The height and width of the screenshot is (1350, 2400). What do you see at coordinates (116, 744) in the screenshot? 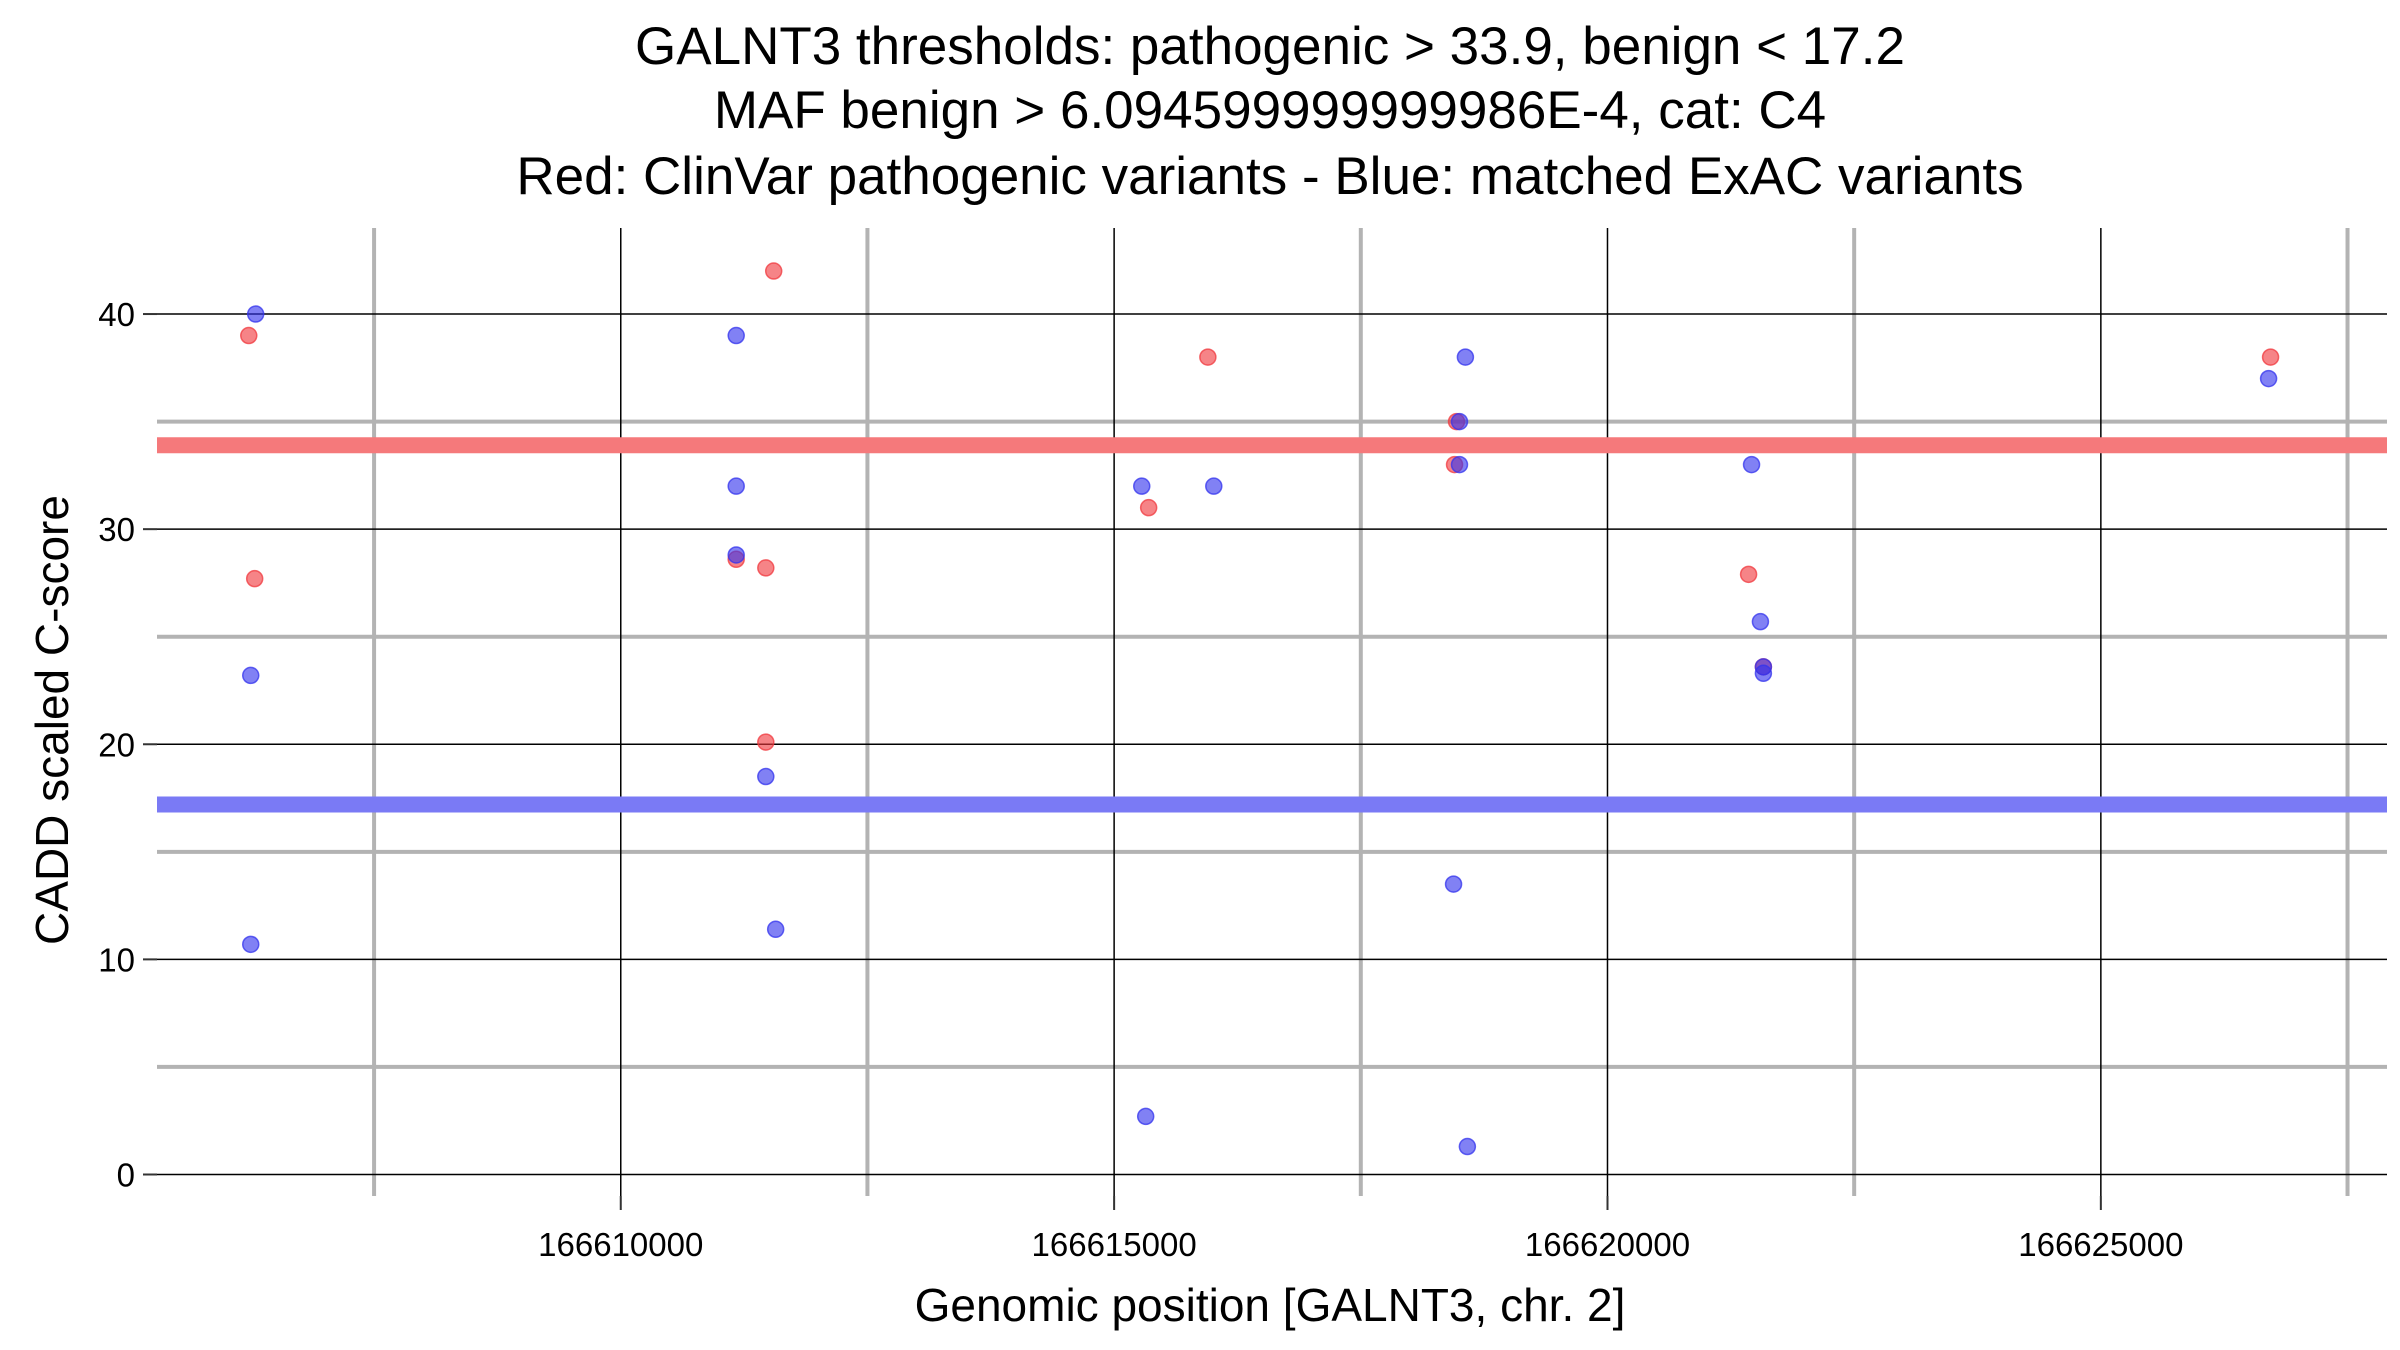
I see `y-tick-label: 20` at bounding box center [116, 744].